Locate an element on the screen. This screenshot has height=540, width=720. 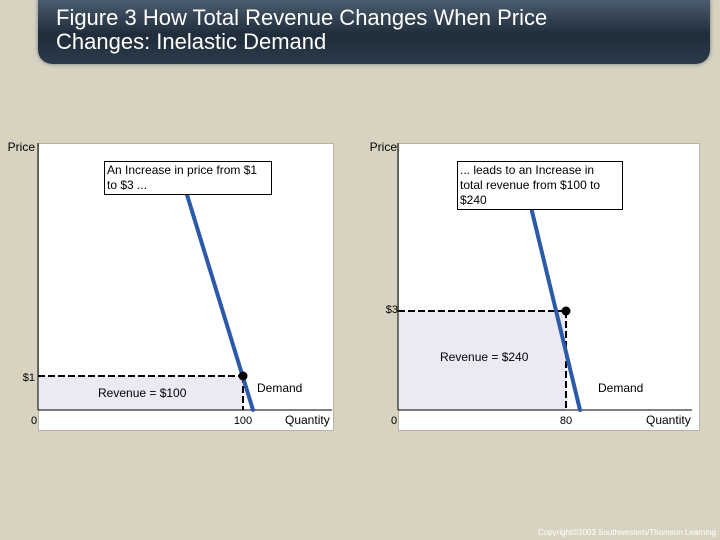
right-quantity-tick-label: 80 is located at coordinates (566, 421).